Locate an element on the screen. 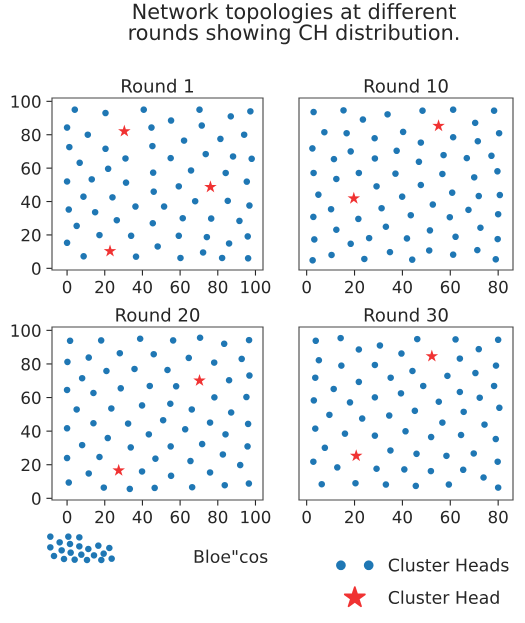 This screenshot has height=623, width=525. chart-title: Round 20 is located at coordinates (158, 315).